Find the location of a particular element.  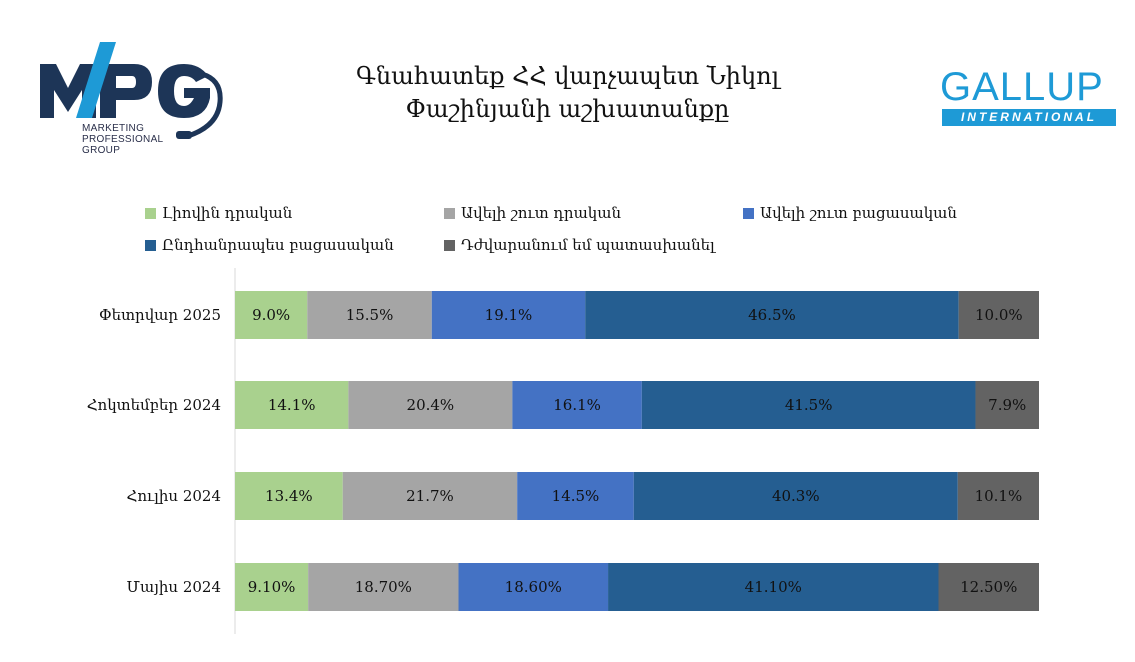

data-label: 10.0% is located at coordinates (999, 315).